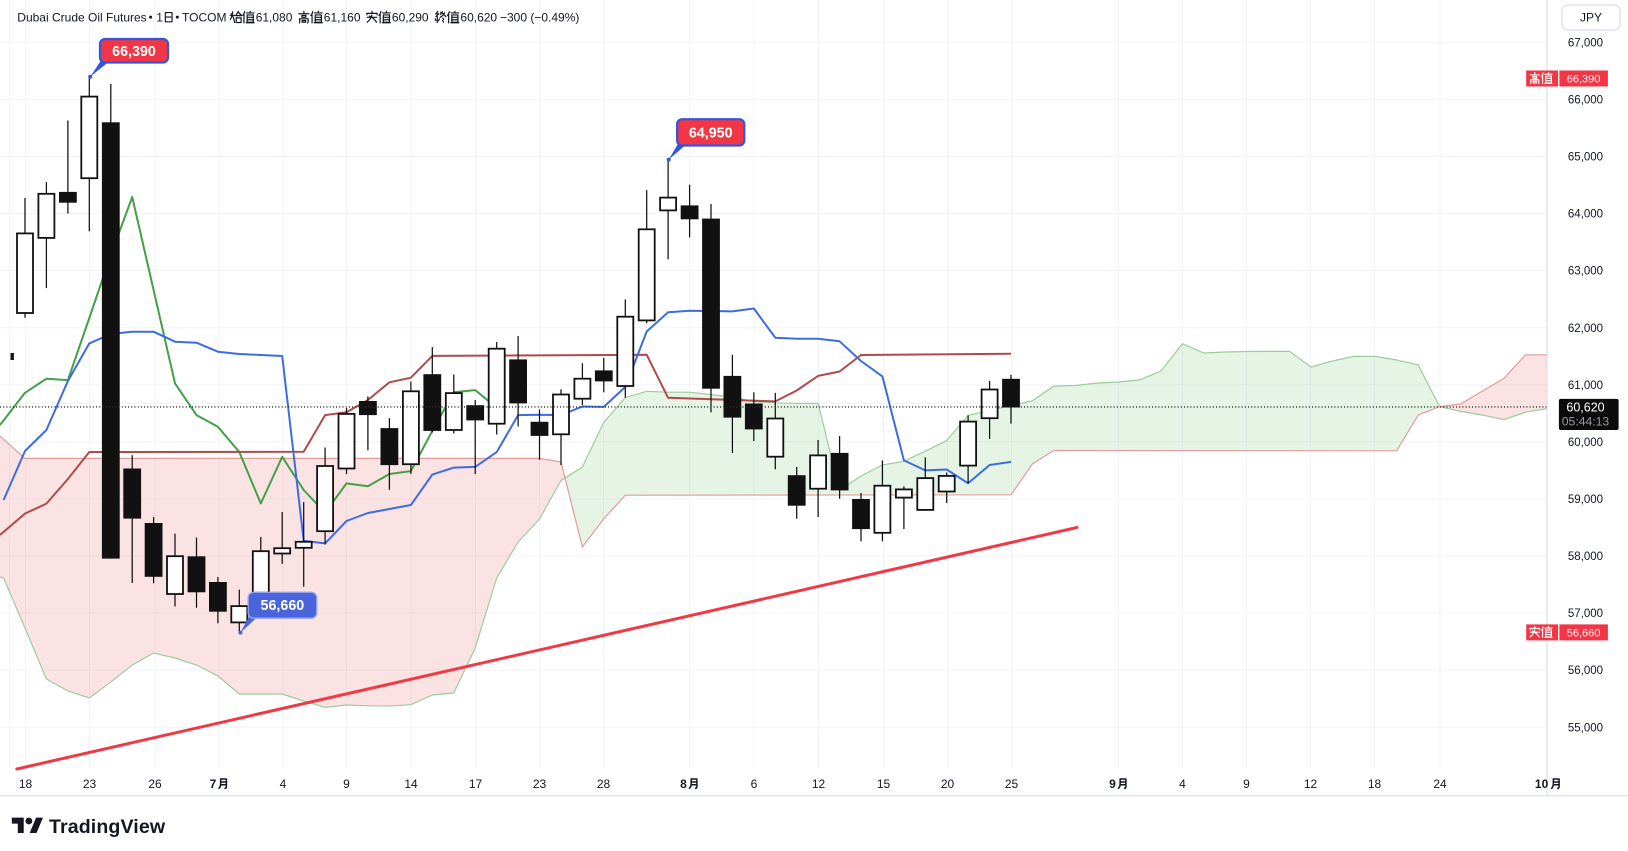 This screenshot has height=851, width=1628. What do you see at coordinates (539, 17) in the screenshot?
I see `svg-text: −300 (−0.49%)` at bounding box center [539, 17].